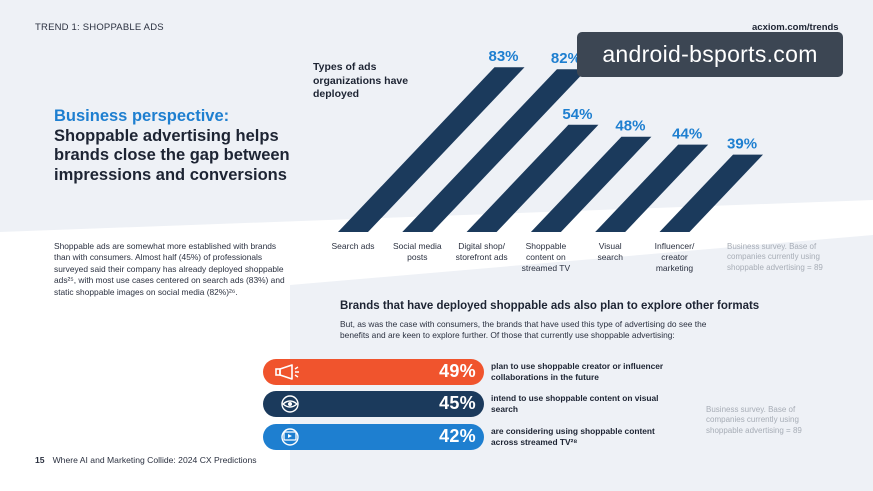  Describe the element at coordinates (546, 257) in the screenshot. I see `chart-category-label: Shoppable content on streamed TV` at that location.